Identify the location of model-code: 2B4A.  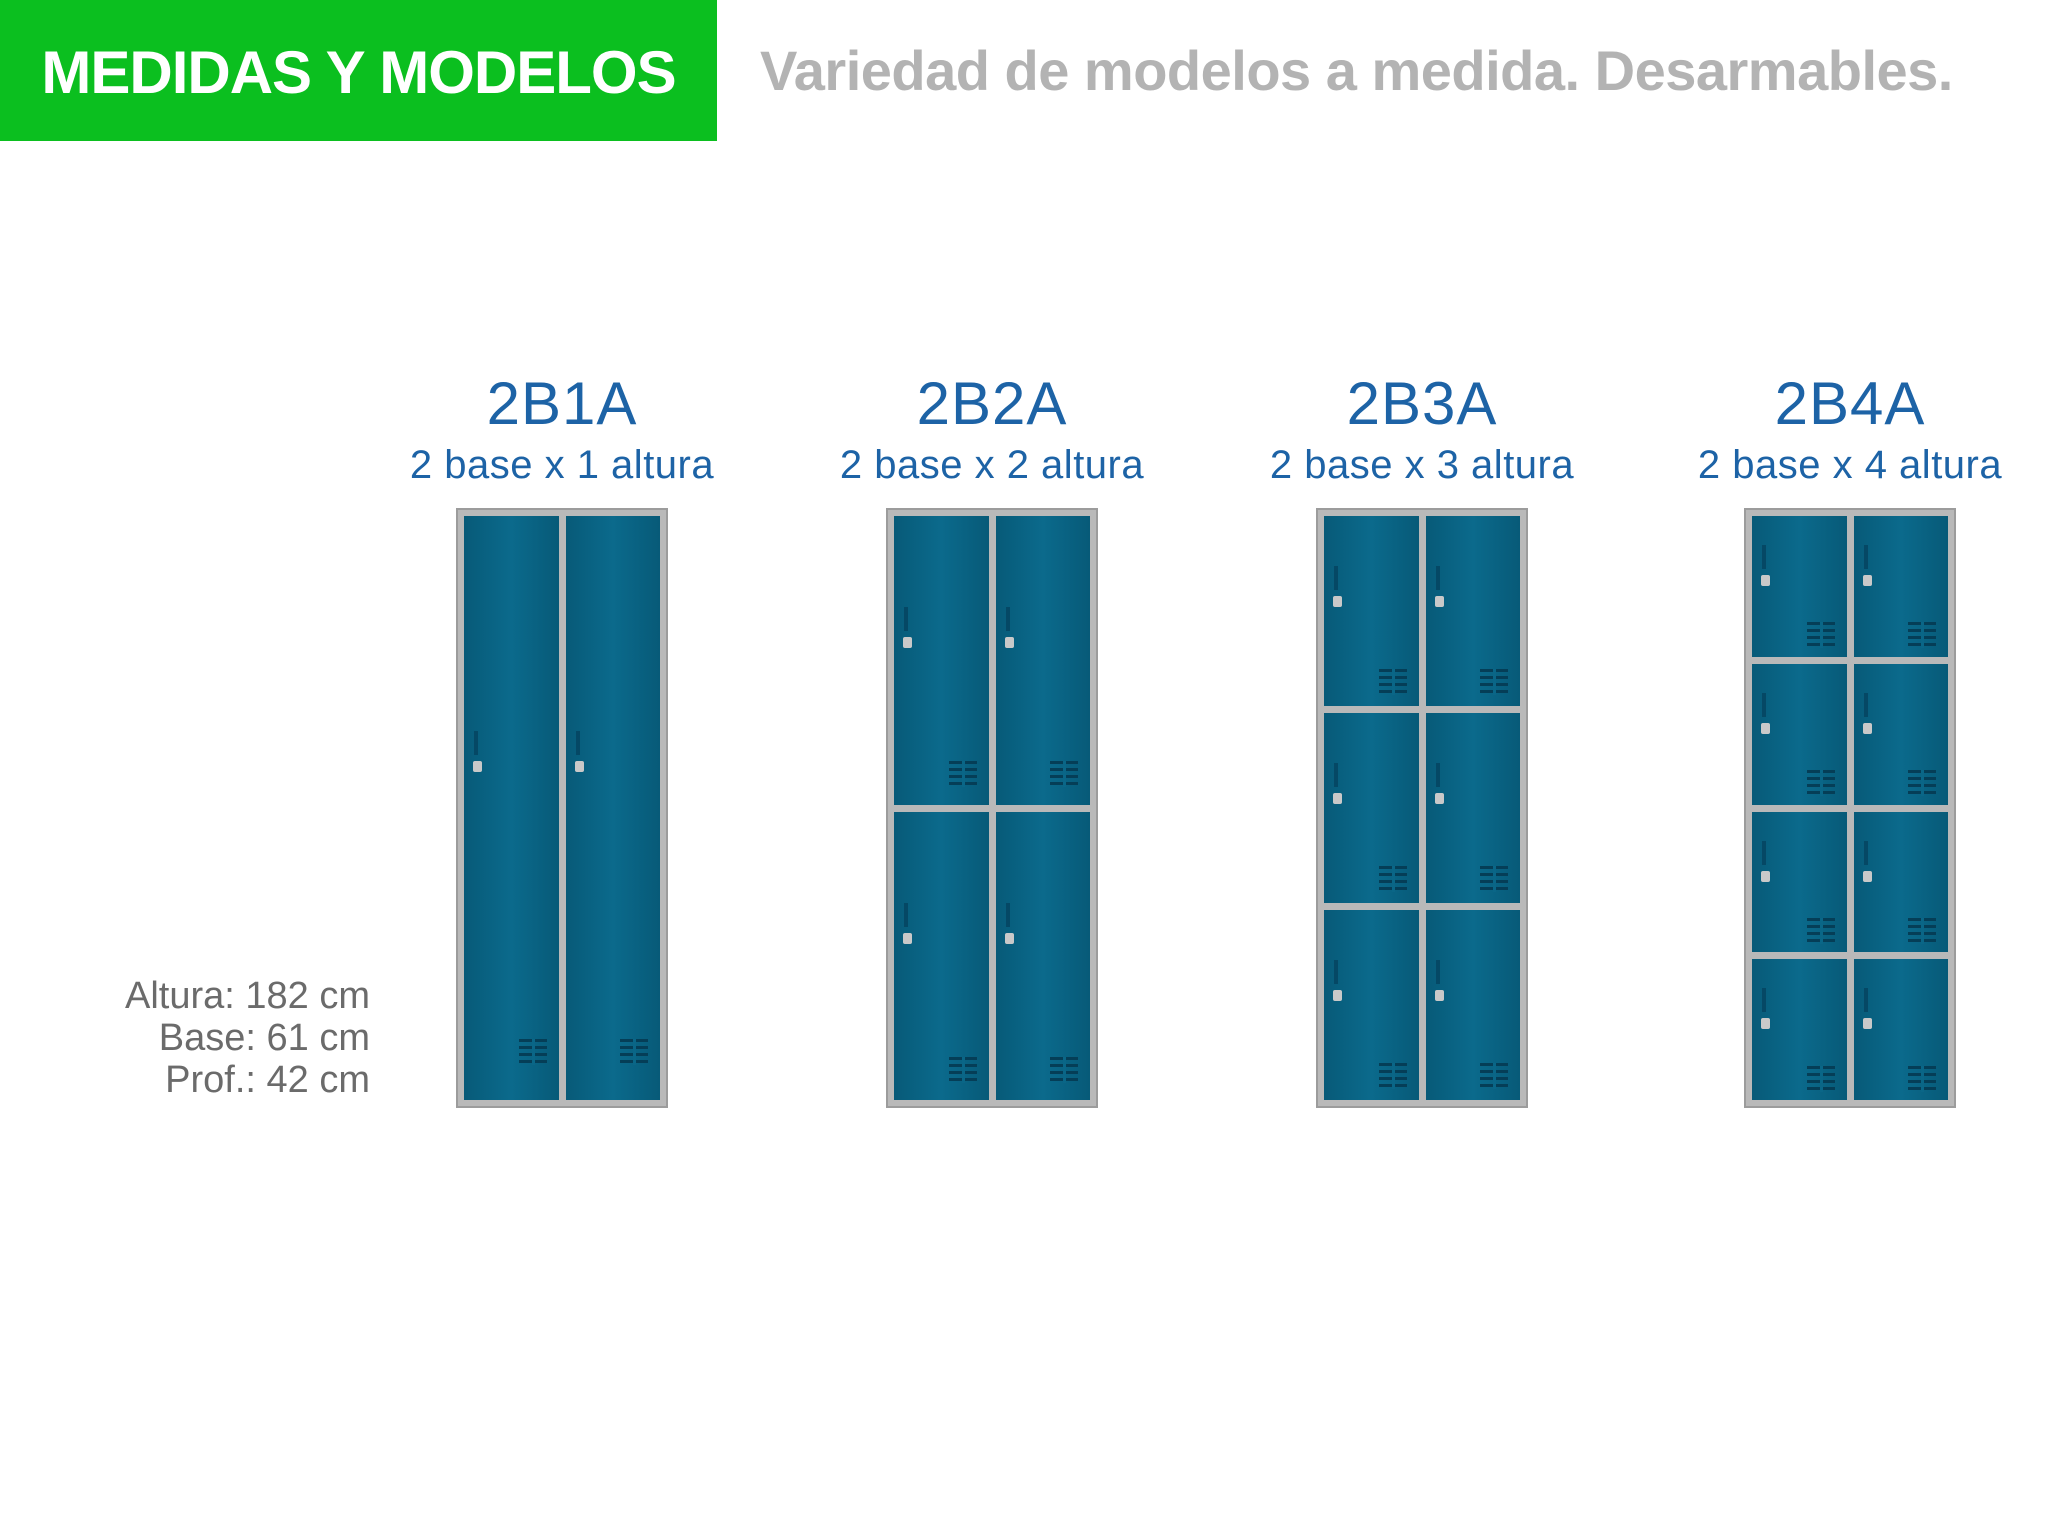
(1850, 403).